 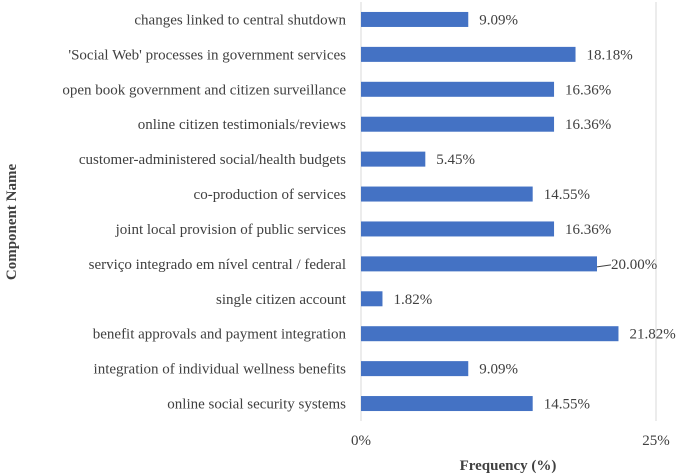 I want to click on category-label: online social security systems, so click(x=256, y=405).